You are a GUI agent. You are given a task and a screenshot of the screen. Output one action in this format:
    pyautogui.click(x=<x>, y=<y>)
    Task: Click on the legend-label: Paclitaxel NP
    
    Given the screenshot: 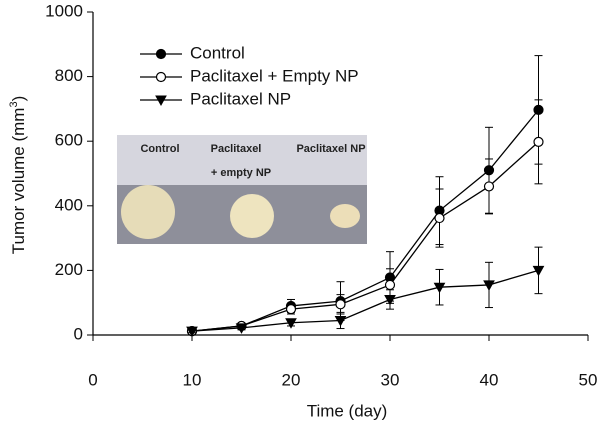 What is the action you would take?
    pyautogui.click(x=240, y=98)
    